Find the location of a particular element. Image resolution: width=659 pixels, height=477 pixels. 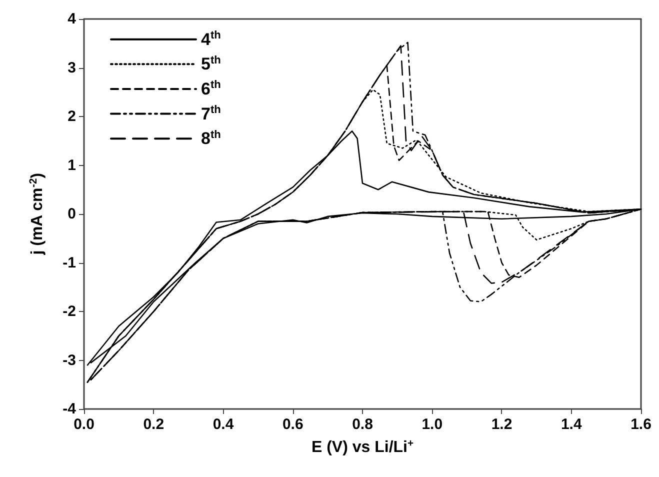

y-tick-label: 4 is located at coordinates (72, 19).